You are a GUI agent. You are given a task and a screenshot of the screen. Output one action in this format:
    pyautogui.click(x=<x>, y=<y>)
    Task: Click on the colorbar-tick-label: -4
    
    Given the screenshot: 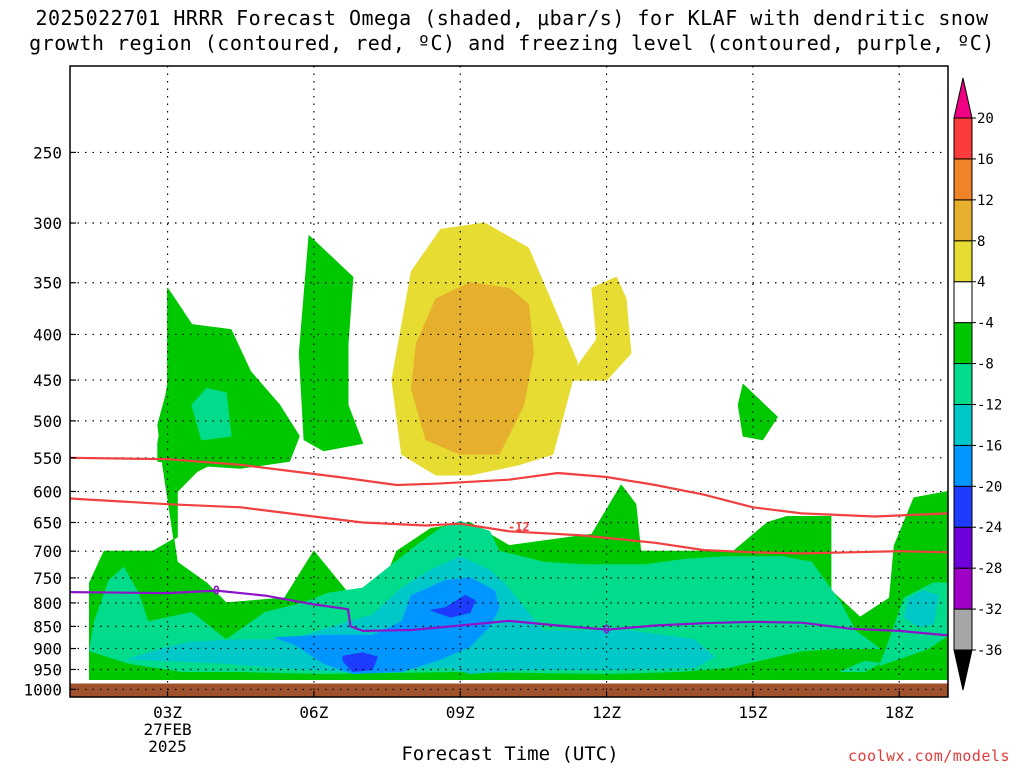 What is the action you would take?
    pyautogui.click(x=985, y=324)
    